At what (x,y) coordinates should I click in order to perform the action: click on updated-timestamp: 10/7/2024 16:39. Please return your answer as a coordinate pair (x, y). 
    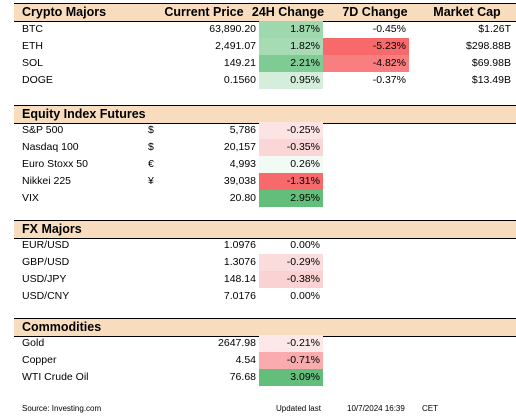
    Looking at the image, I should click on (376, 408).